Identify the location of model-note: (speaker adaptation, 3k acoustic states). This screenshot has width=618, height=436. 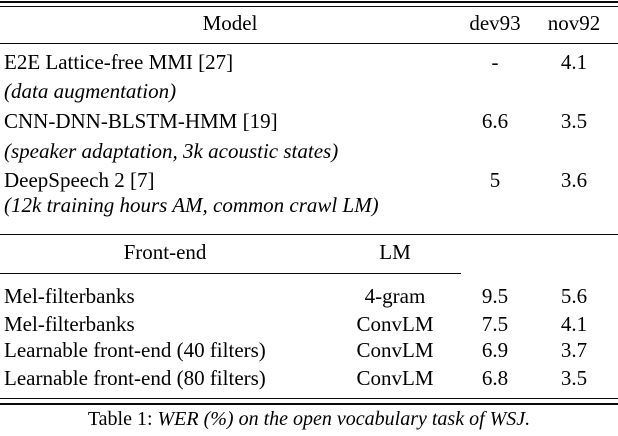
(171, 151).